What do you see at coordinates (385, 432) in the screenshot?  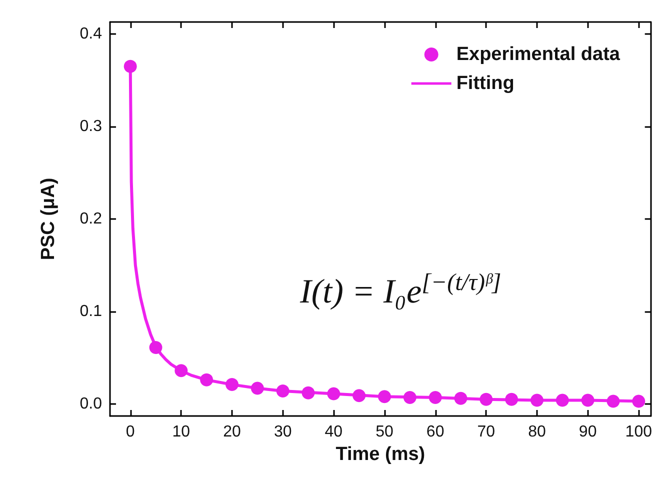 I see `x-tick-label: 50` at bounding box center [385, 432].